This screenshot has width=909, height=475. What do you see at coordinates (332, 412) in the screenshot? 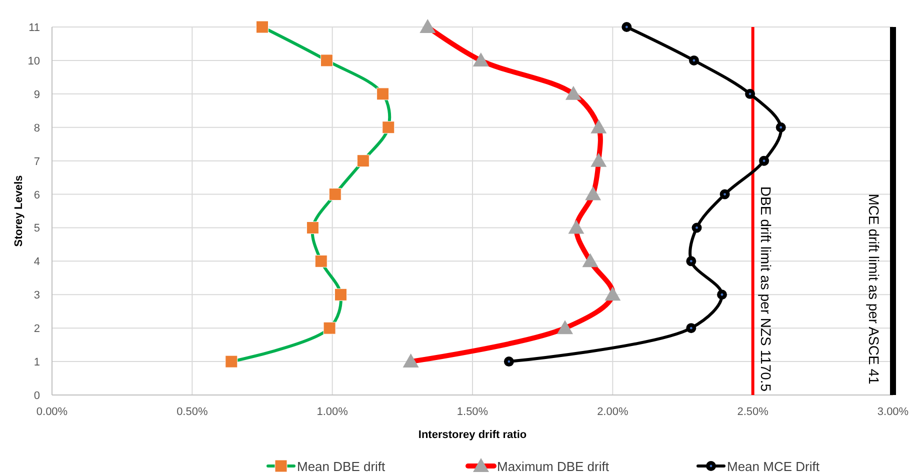
I see `x-tick-label: 1.00%` at bounding box center [332, 412].